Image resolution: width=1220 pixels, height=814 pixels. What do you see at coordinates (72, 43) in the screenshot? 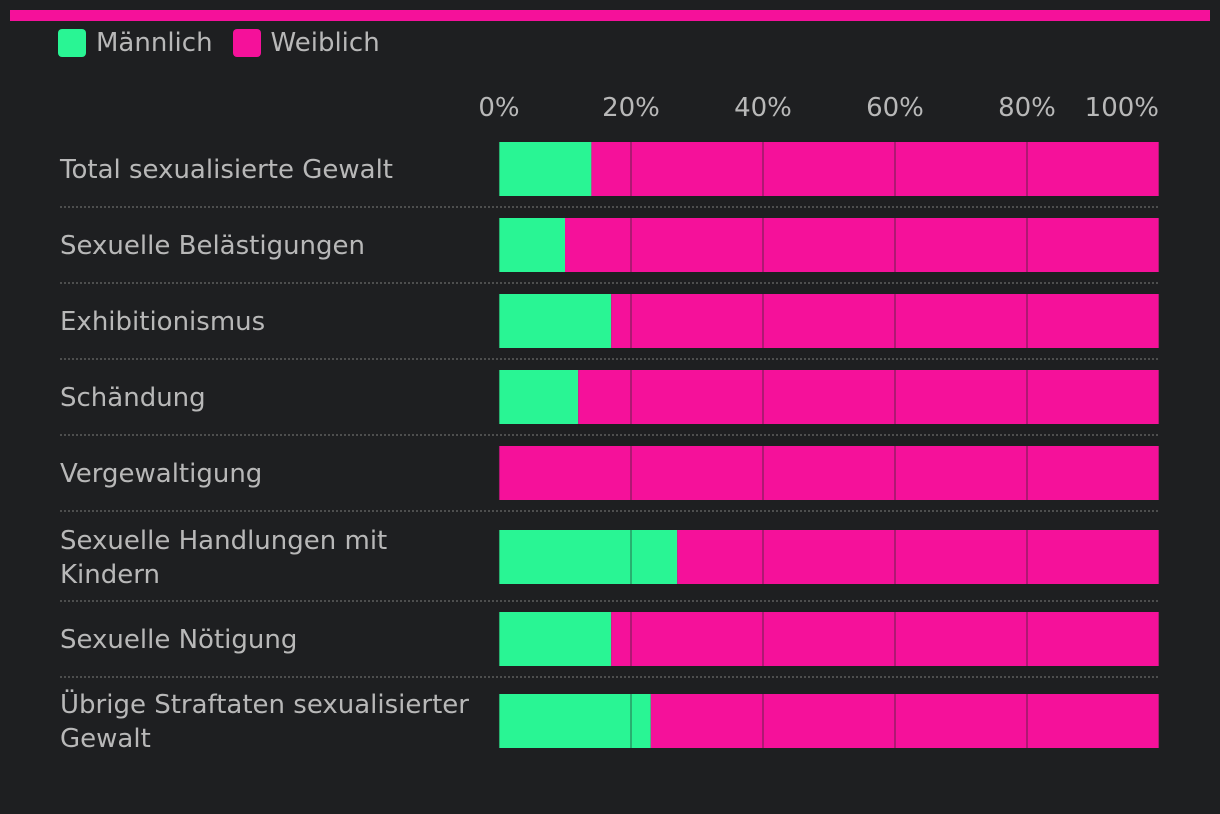
I see `legend-swatch-maennlich` at bounding box center [72, 43].